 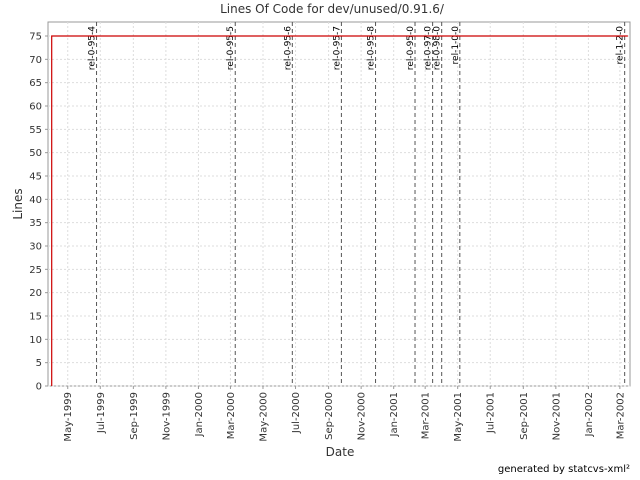 I want to click on y-tick-label: 20, so click(x=35, y=293).